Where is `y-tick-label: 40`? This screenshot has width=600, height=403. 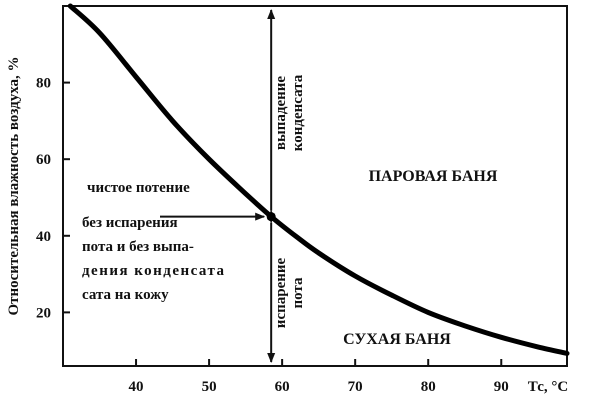
y-tick-label: 40 is located at coordinates (43, 237).